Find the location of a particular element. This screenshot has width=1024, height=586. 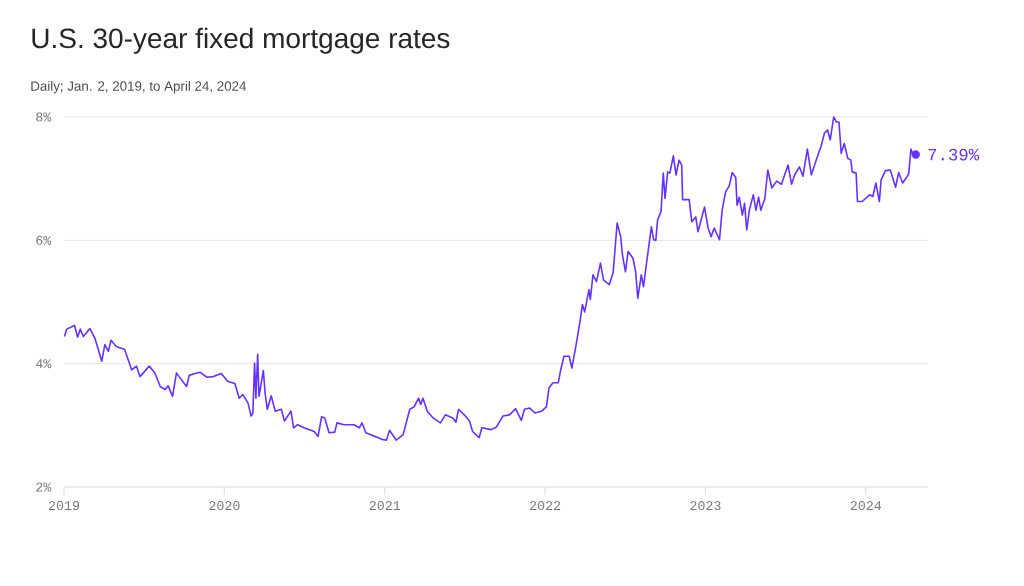

y-tick-label: 8% is located at coordinates (44, 117).